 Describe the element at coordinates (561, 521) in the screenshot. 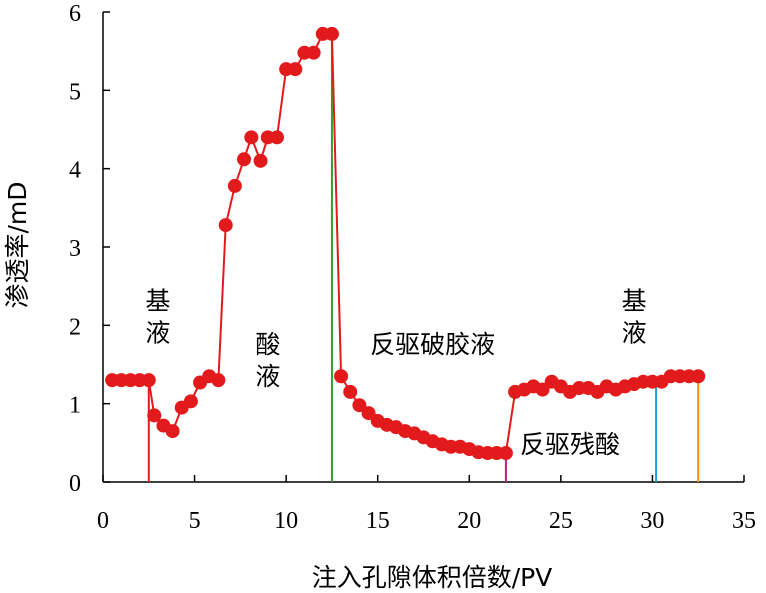

I see `x-tick-label: 25` at that location.